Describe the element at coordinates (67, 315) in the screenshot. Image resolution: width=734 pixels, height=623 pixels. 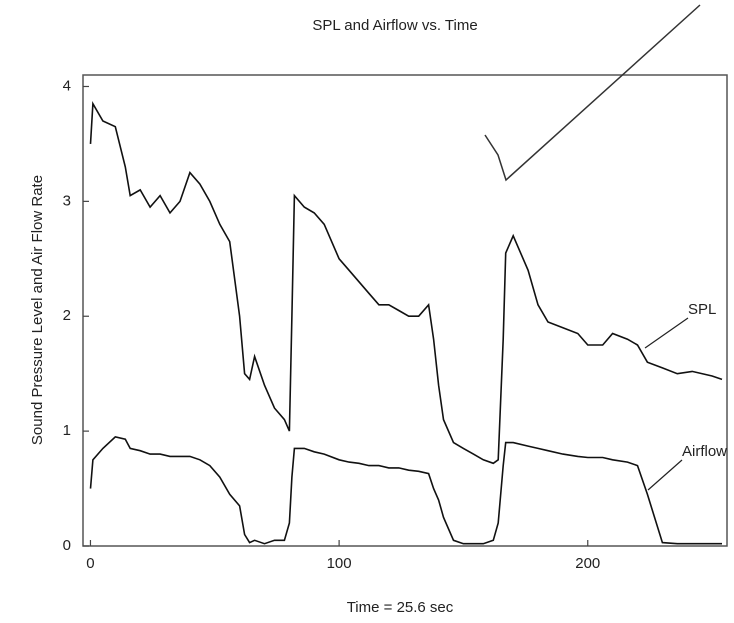
I see `y-tick-label: 2` at that location.